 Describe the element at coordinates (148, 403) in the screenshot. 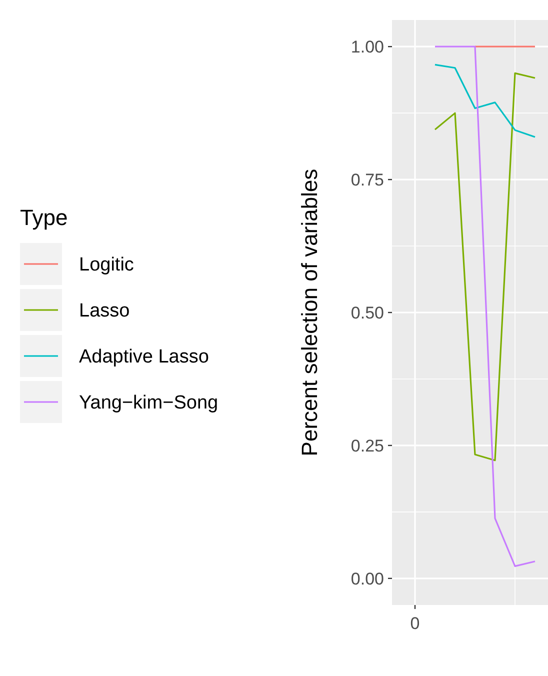

I see `legend-label: Yang−kim−Song` at that location.